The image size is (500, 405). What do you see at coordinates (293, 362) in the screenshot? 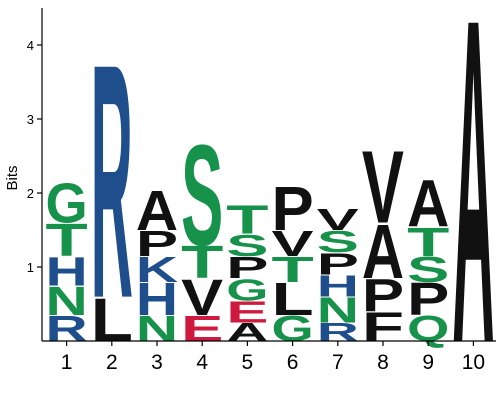
I see `x-tick-label: 6` at bounding box center [293, 362].